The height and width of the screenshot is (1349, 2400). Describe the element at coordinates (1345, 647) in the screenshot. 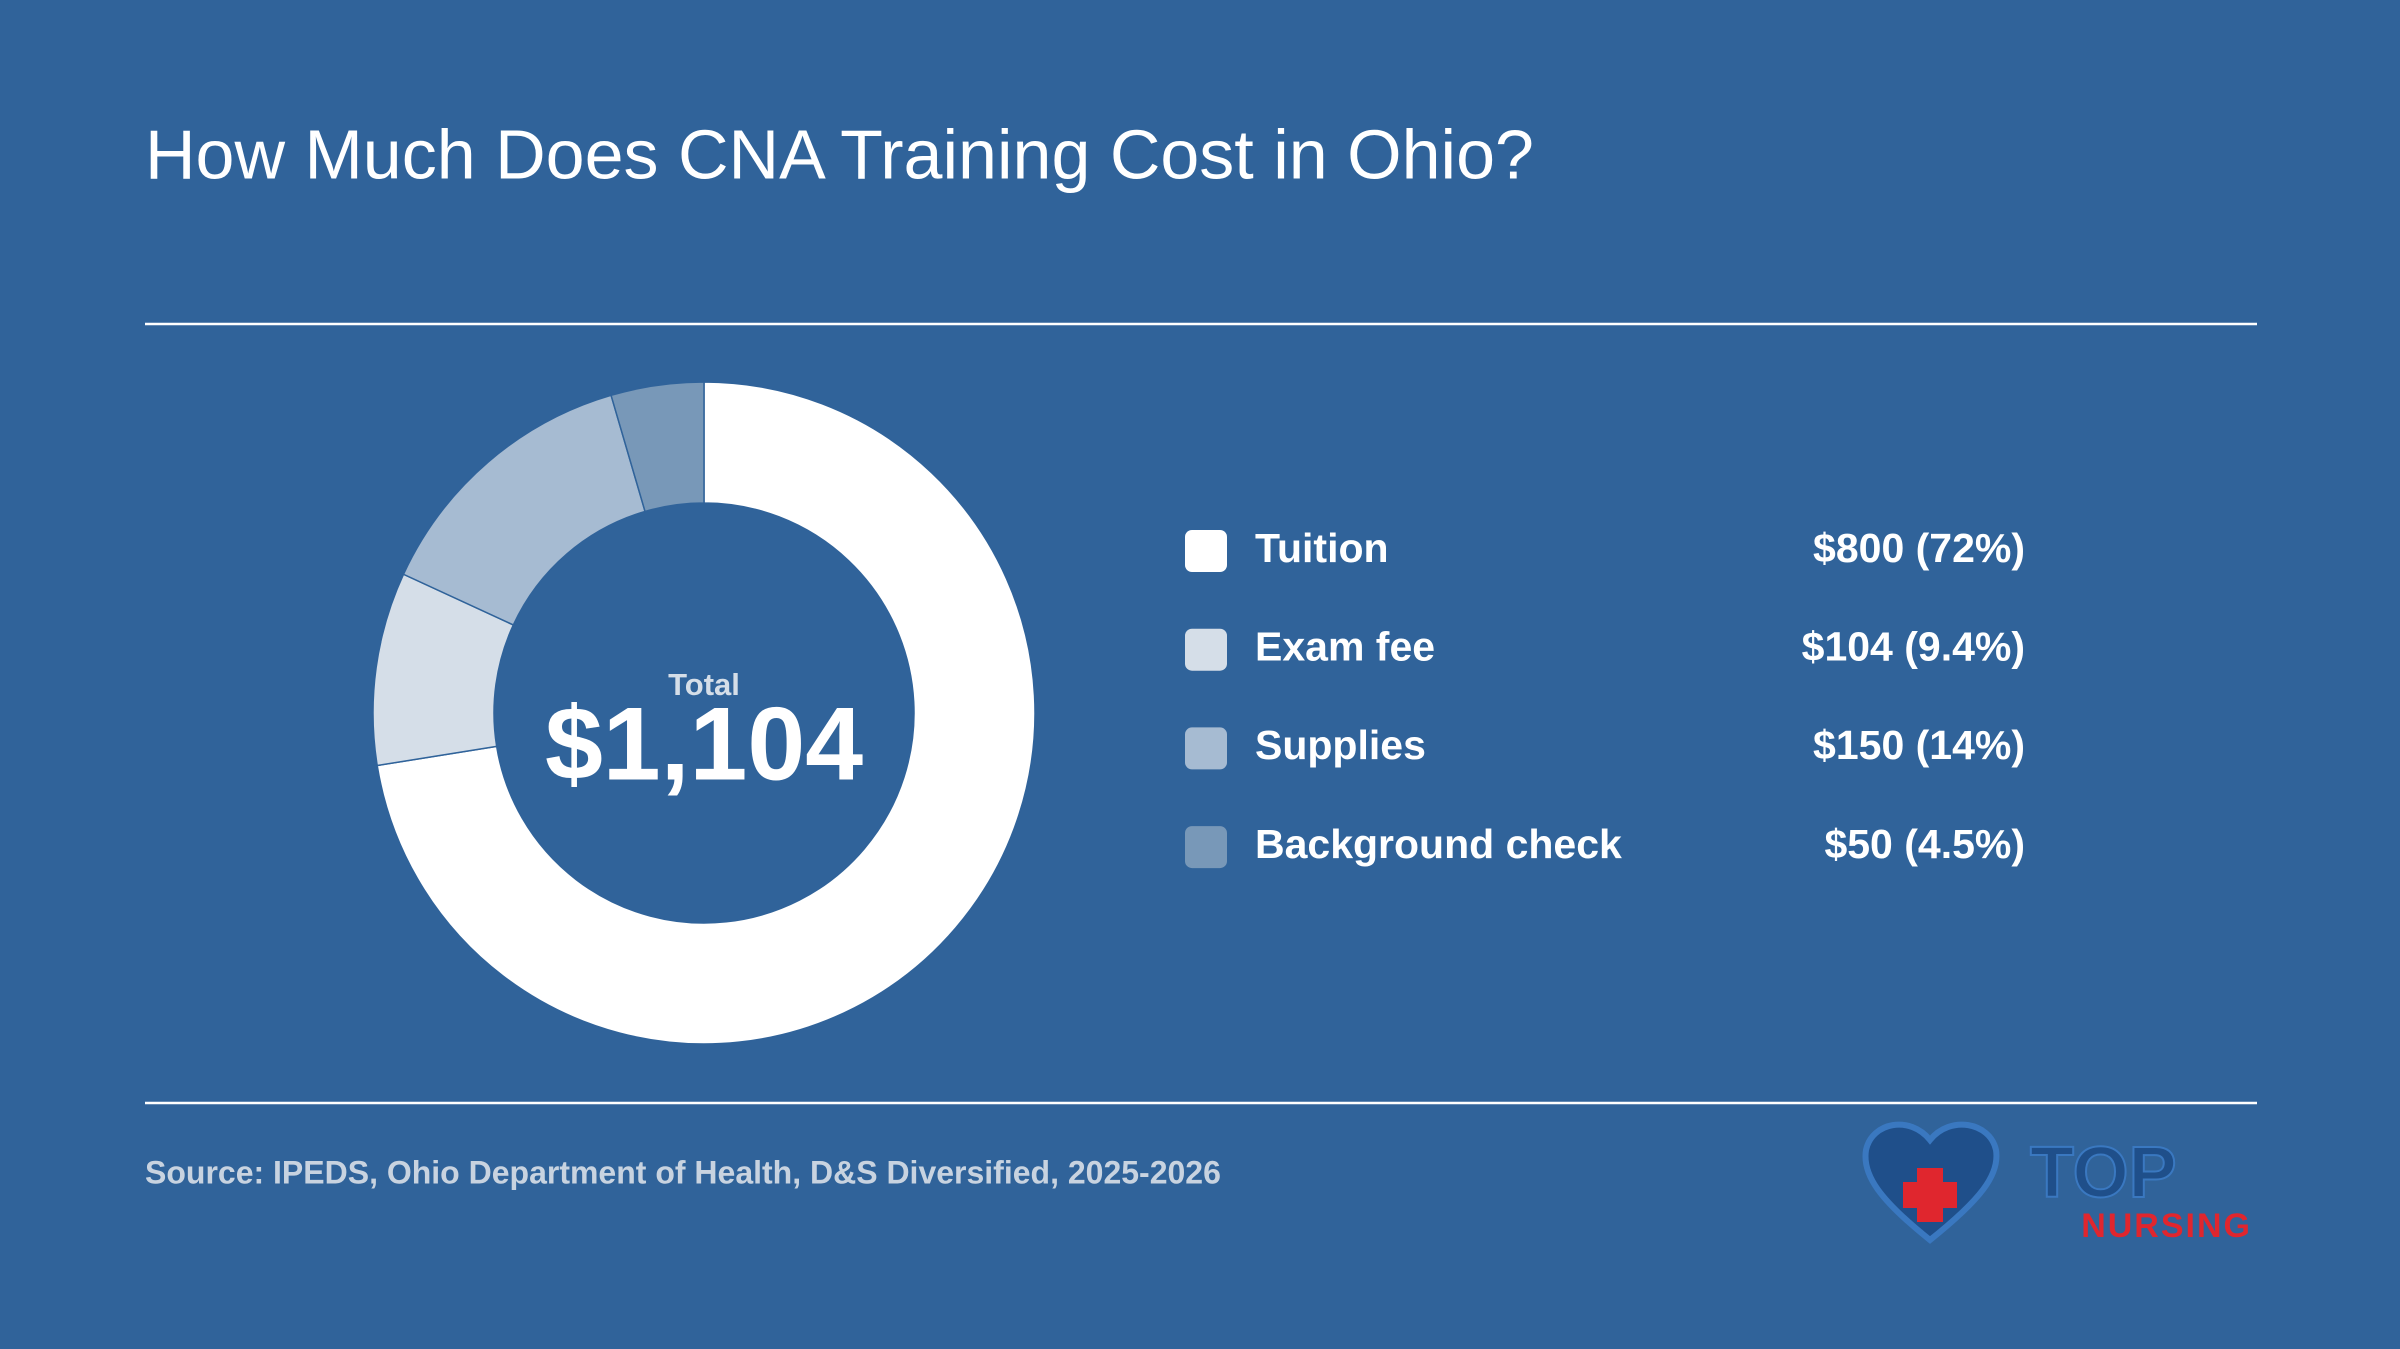

I see `legend-label: Exam fee` at that location.